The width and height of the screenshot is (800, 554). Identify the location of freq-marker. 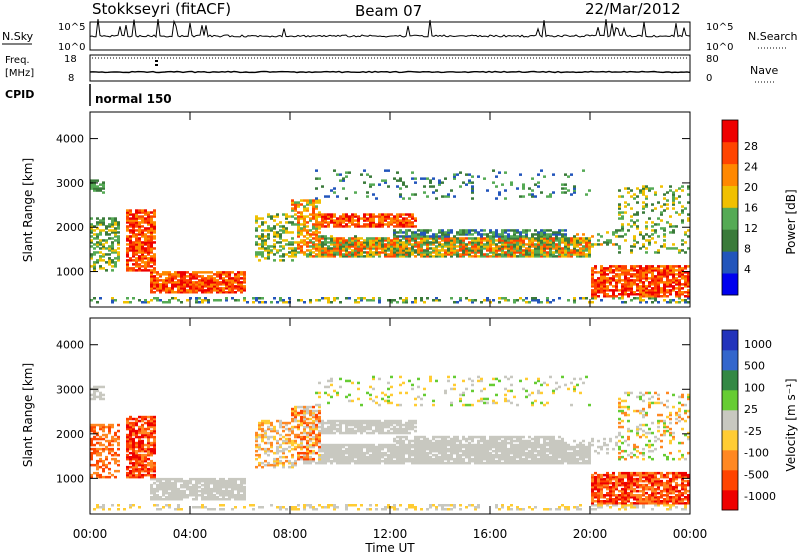
(156, 65).